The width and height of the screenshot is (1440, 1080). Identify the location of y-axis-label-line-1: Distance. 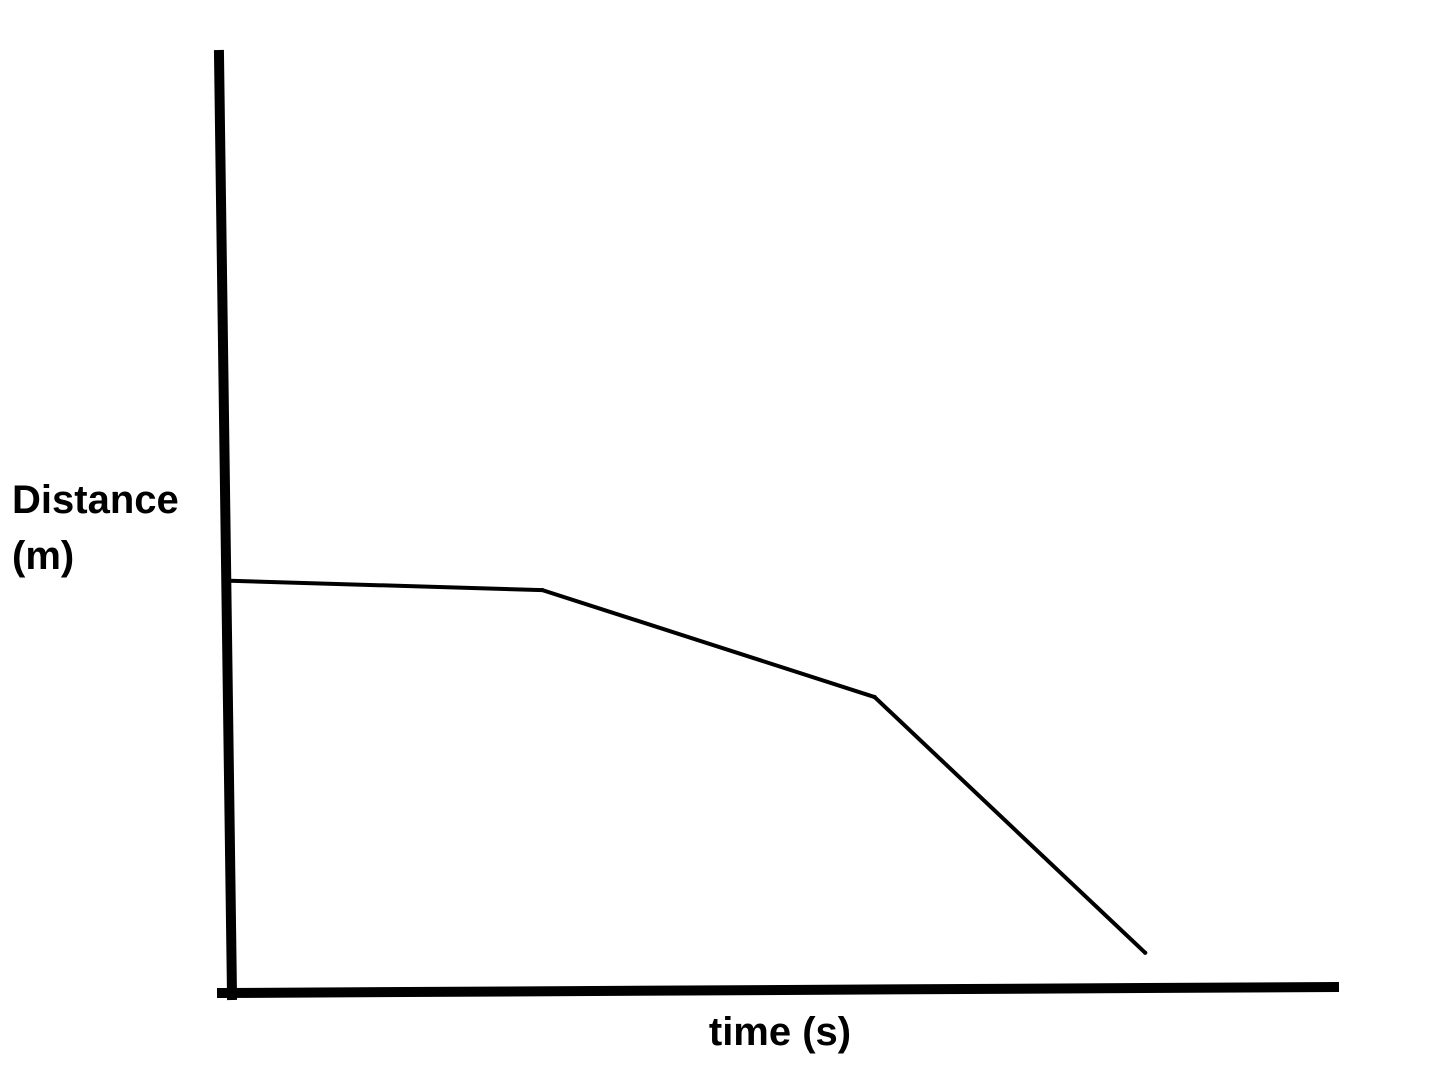
(95, 500).